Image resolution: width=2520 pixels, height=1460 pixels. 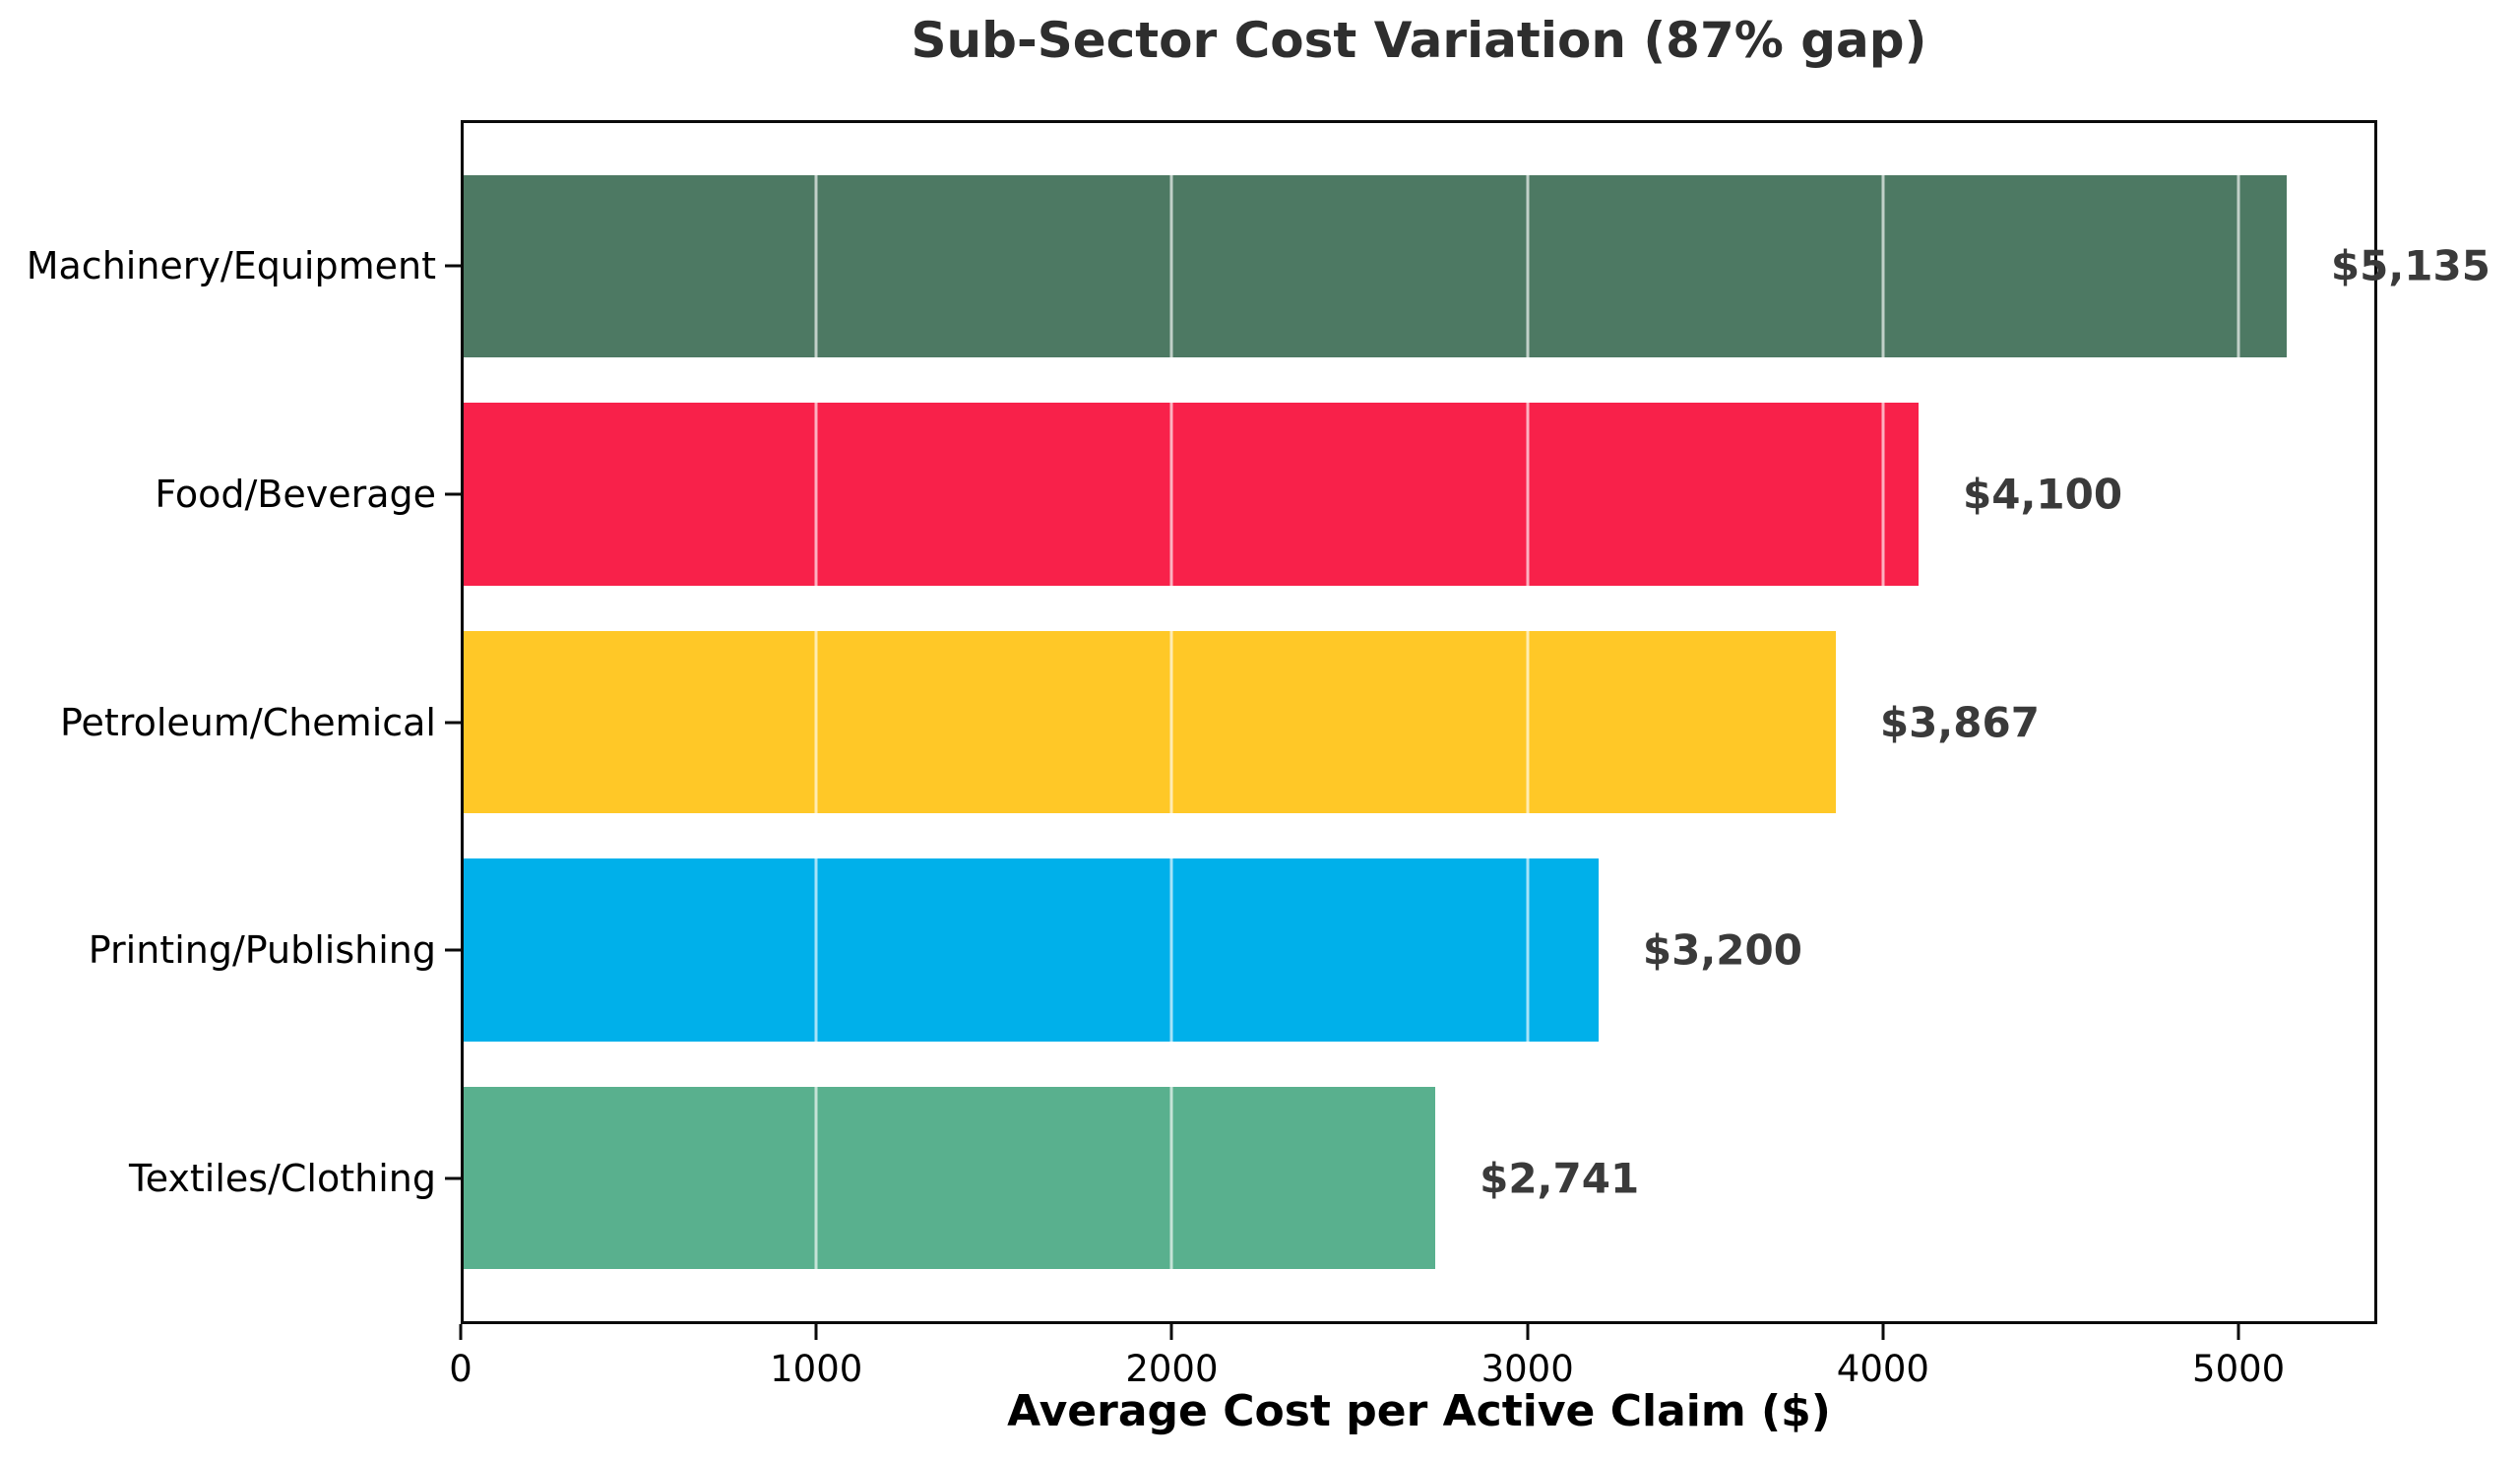 What do you see at coordinates (2043, 494) in the screenshot?
I see `bar-value-label: $4,100` at bounding box center [2043, 494].